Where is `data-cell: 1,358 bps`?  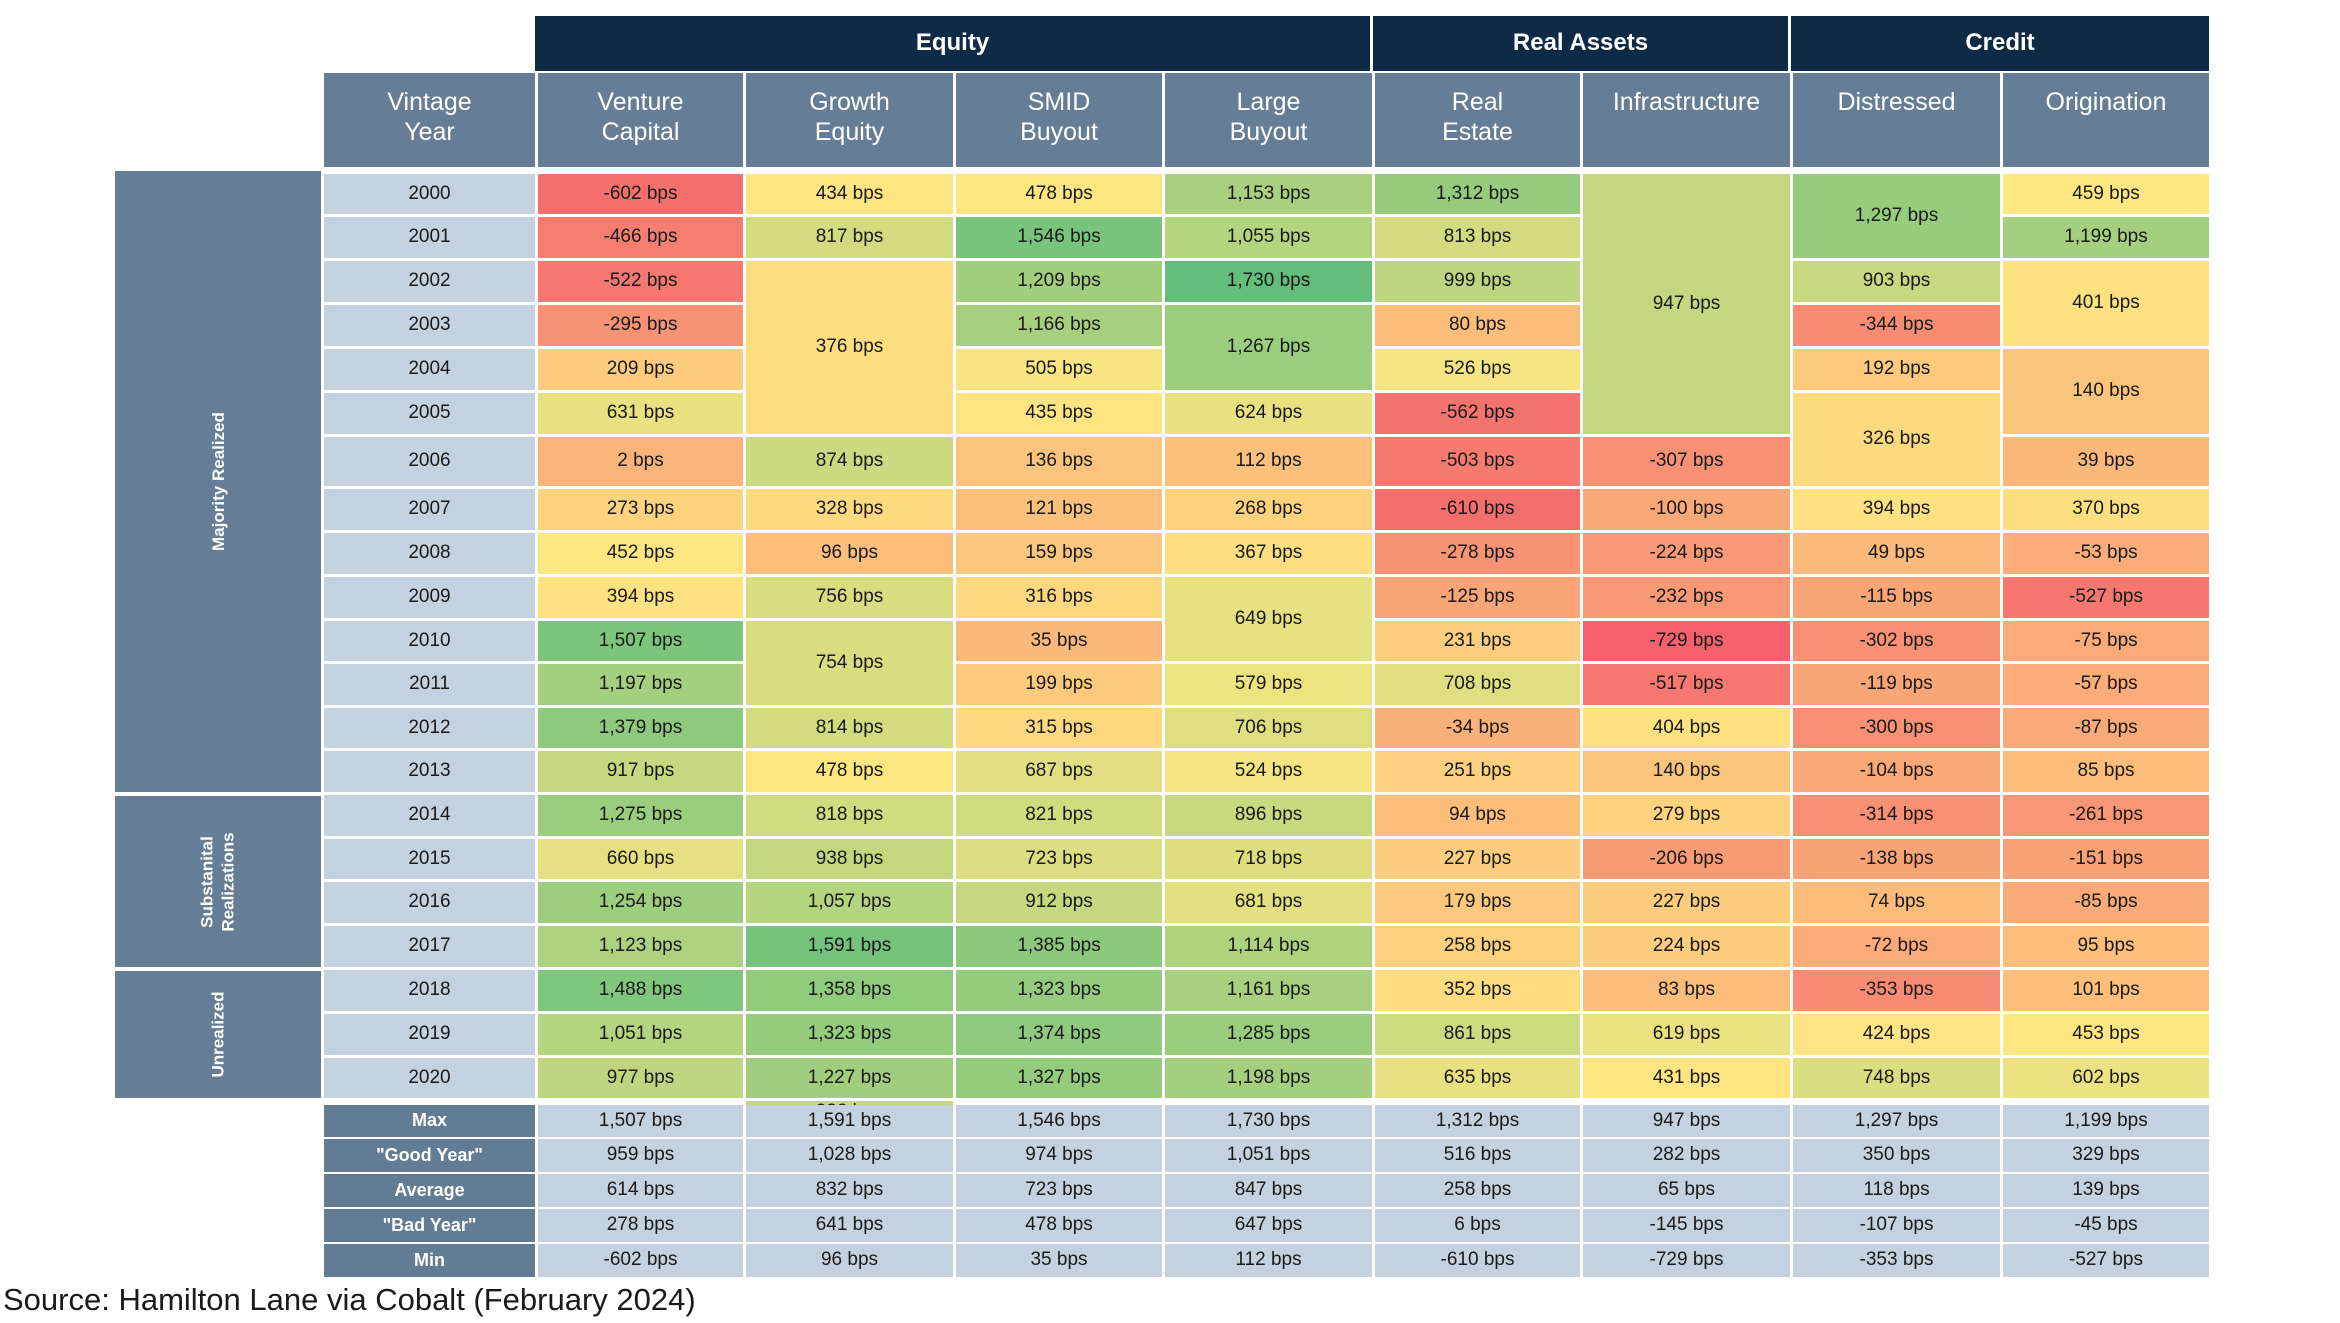 data-cell: 1,358 bps is located at coordinates (849, 990).